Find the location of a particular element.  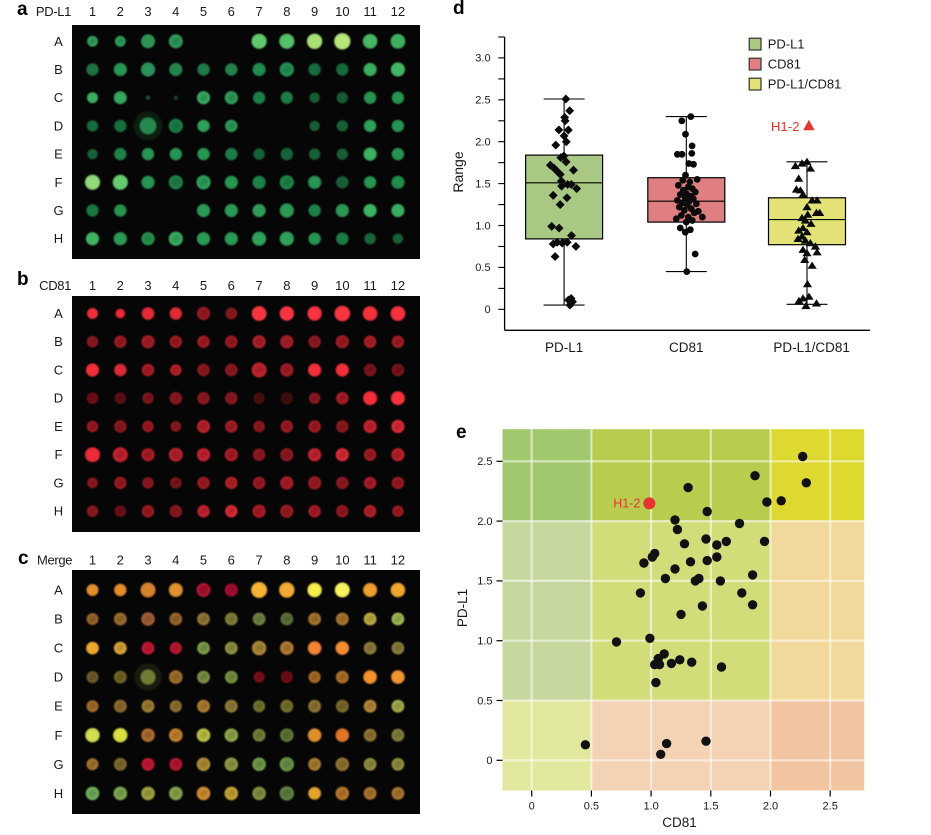

svg-text: Merge is located at coordinates (54, 560).